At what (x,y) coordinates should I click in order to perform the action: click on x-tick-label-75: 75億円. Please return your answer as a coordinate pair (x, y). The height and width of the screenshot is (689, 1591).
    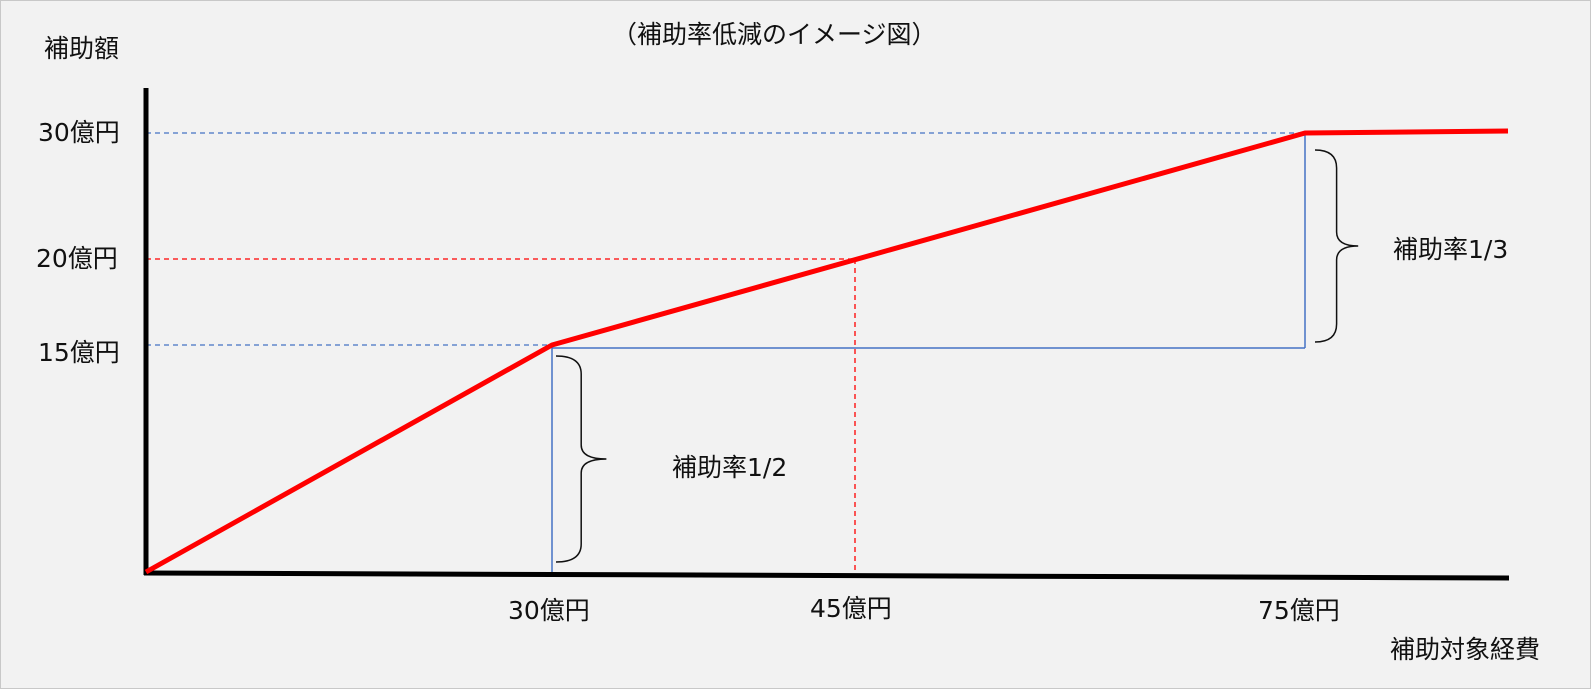
    Looking at the image, I should click on (1299, 610).